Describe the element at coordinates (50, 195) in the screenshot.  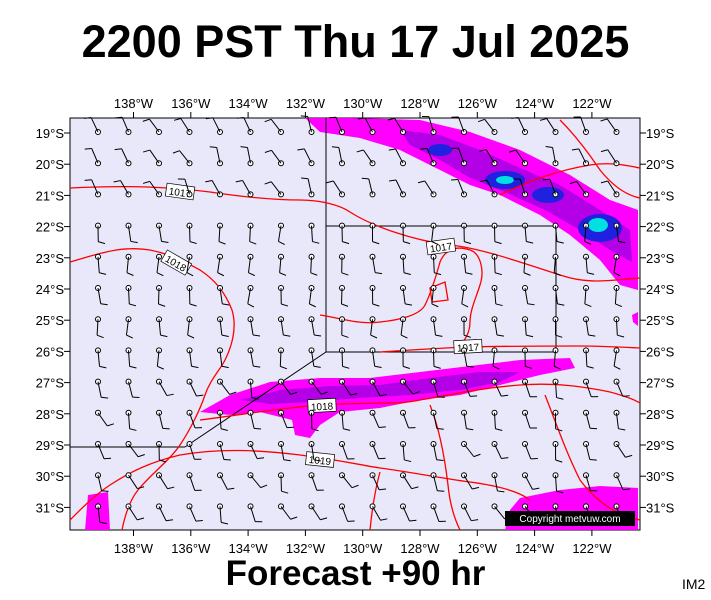
I see `latitude-label: 21°S` at that location.